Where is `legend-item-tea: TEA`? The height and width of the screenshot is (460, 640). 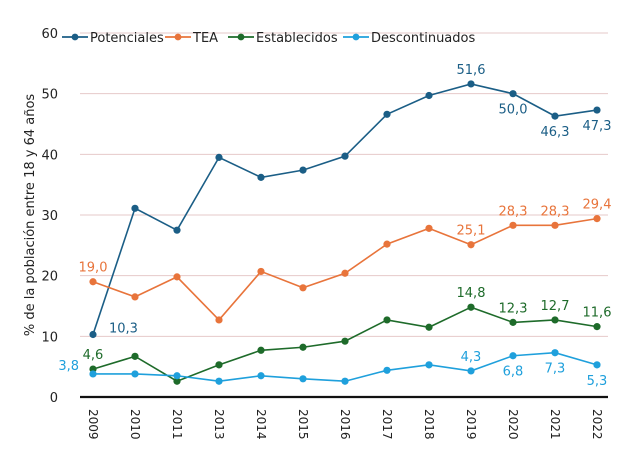 legend-item-tea: TEA is located at coordinates (191, 38).